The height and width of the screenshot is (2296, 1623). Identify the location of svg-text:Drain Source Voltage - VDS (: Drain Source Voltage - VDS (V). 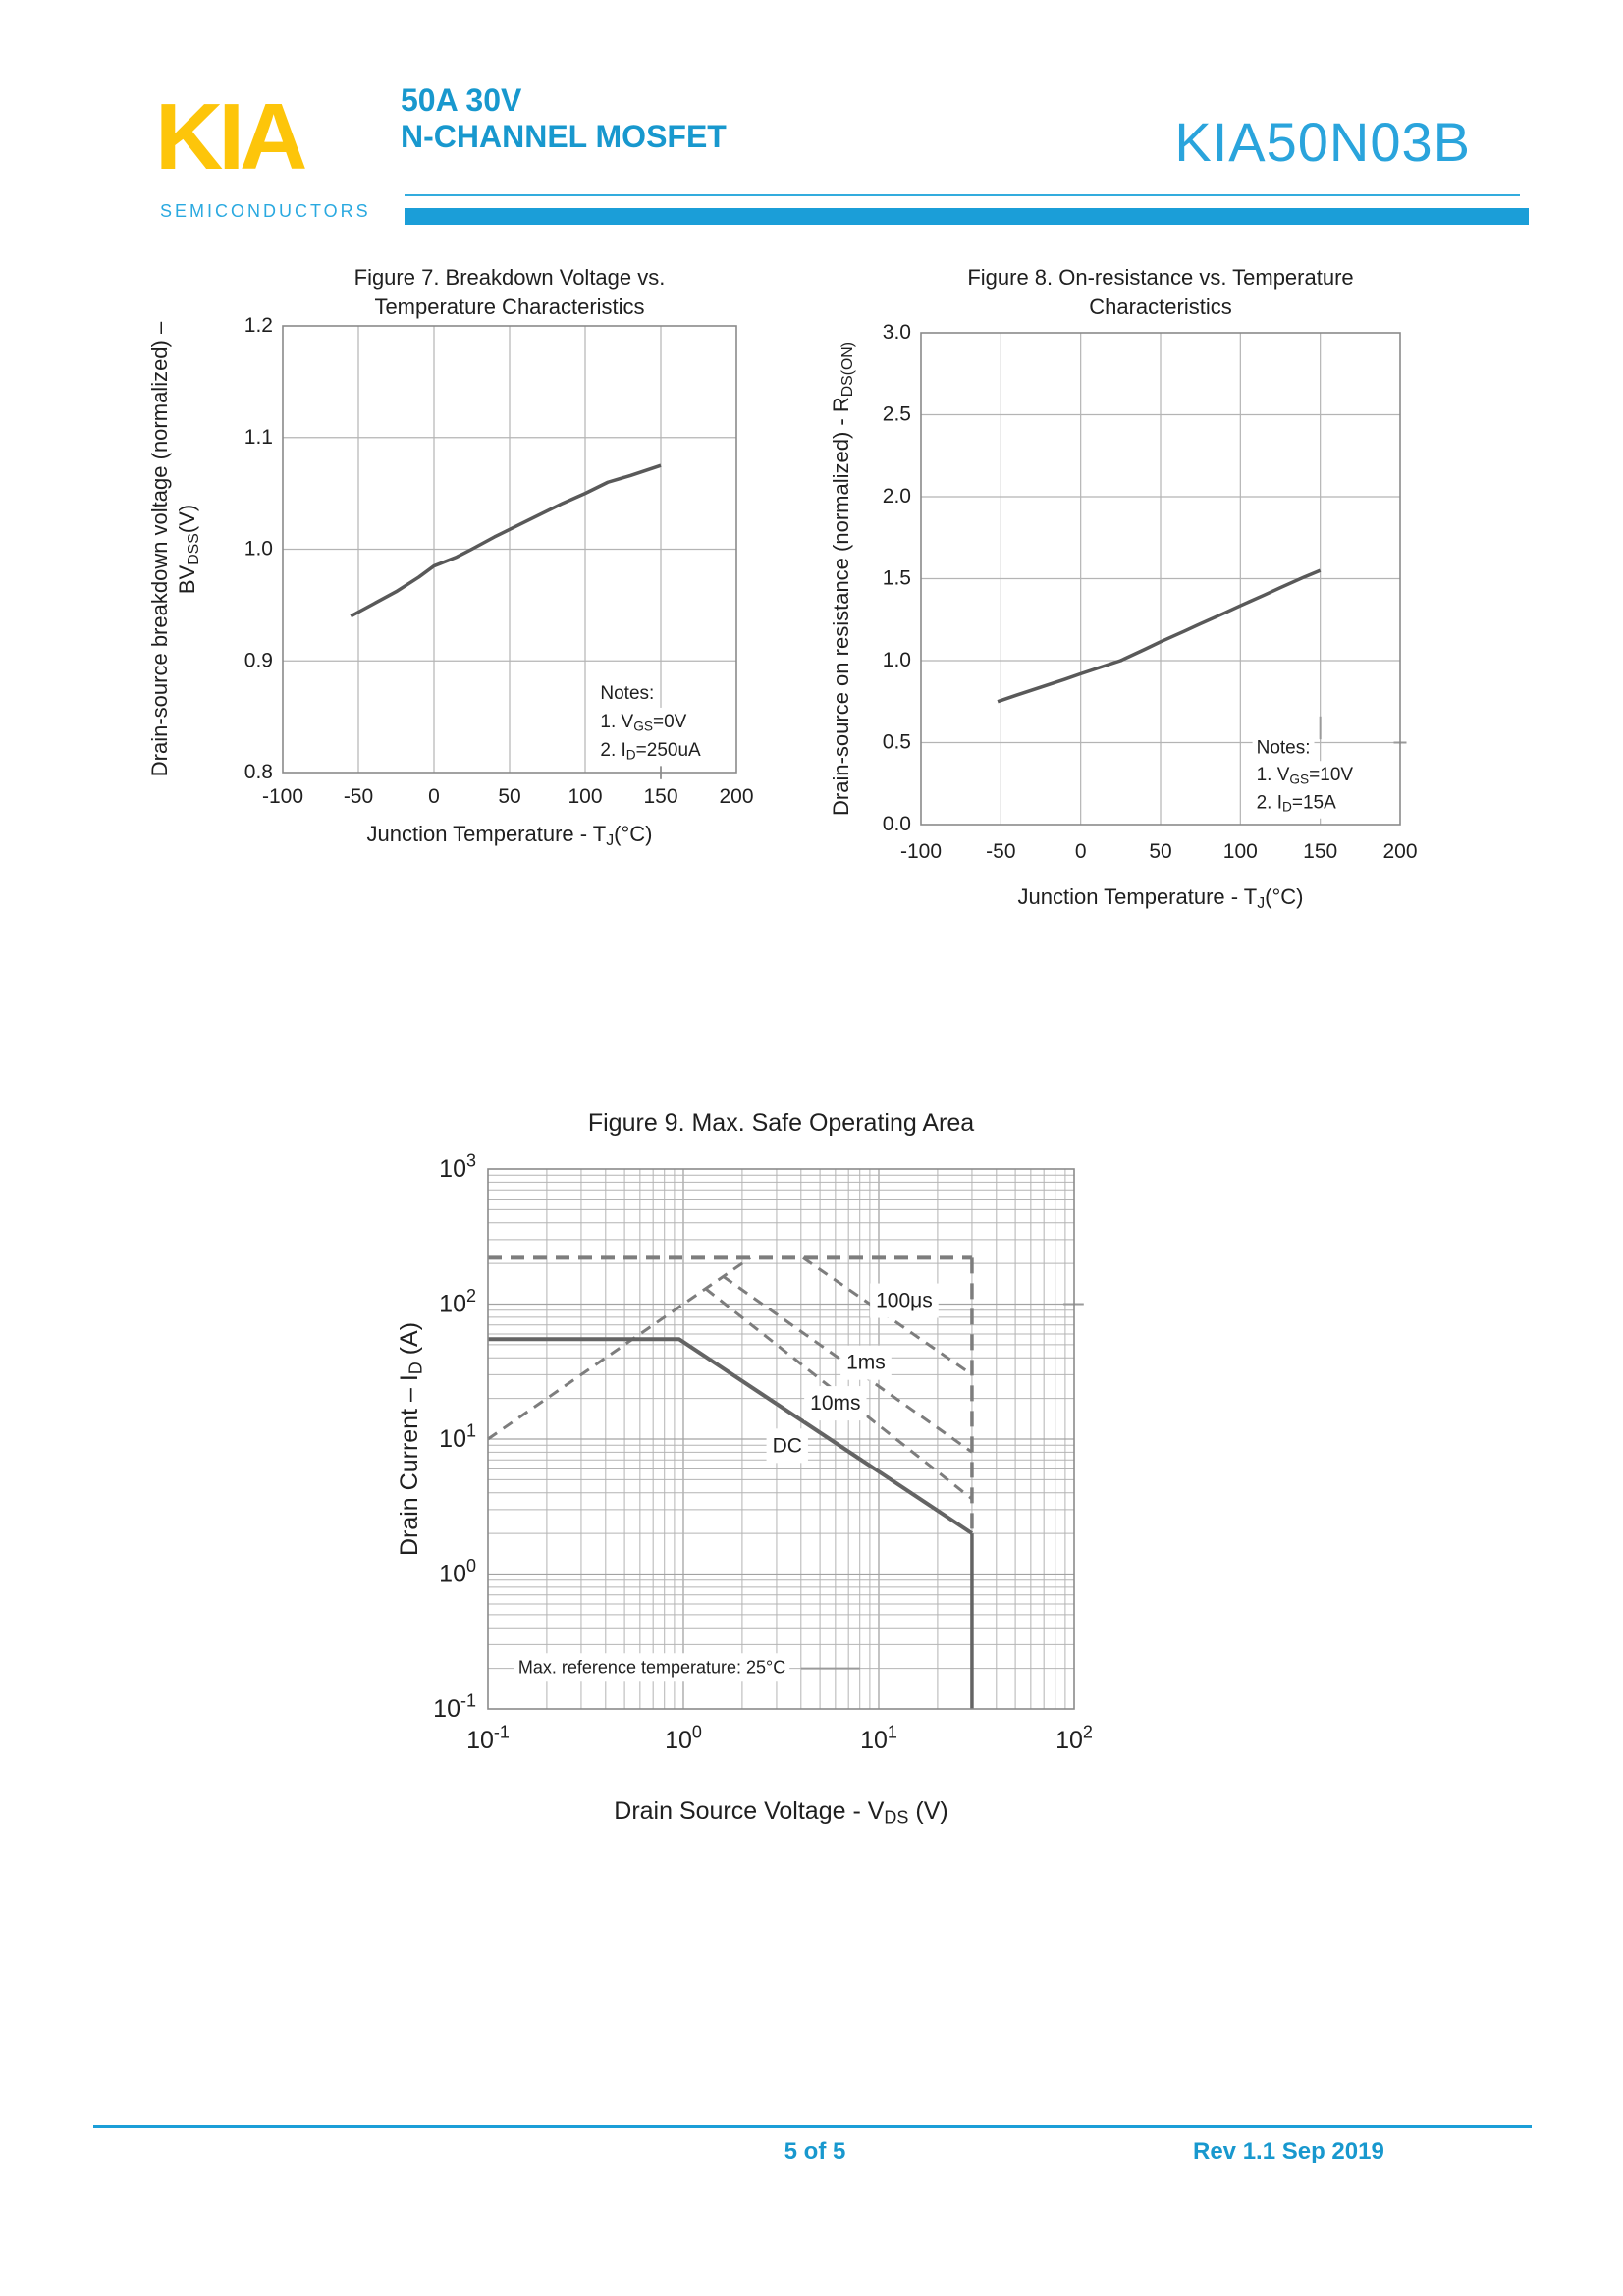
(780, 1813).